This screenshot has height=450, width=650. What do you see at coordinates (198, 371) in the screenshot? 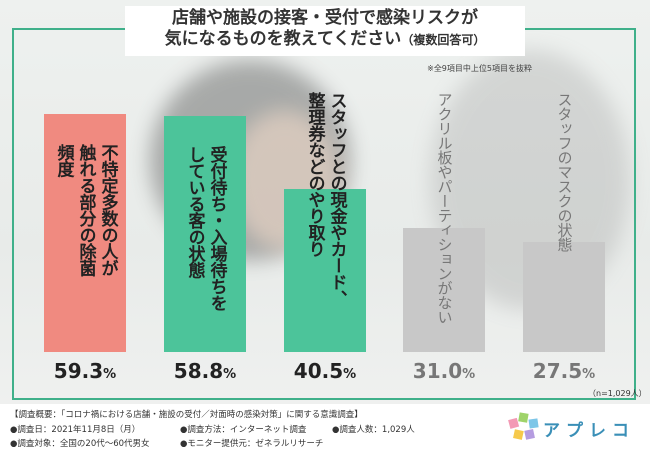
I see `value-number-2: 58.8` at bounding box center [198, 371].